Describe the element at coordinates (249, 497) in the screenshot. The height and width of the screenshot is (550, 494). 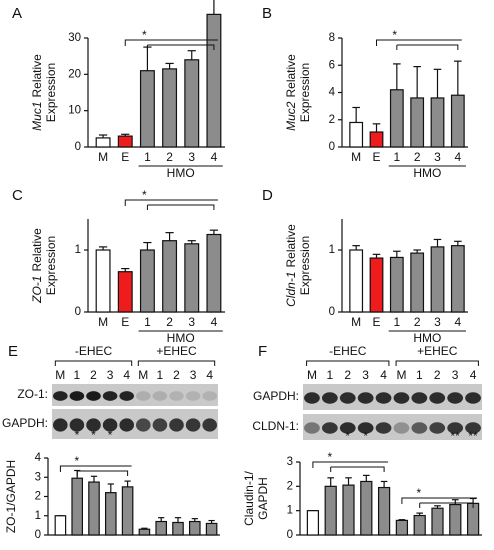
I see `y-axis-label-text: Claudin-1/` at that location.